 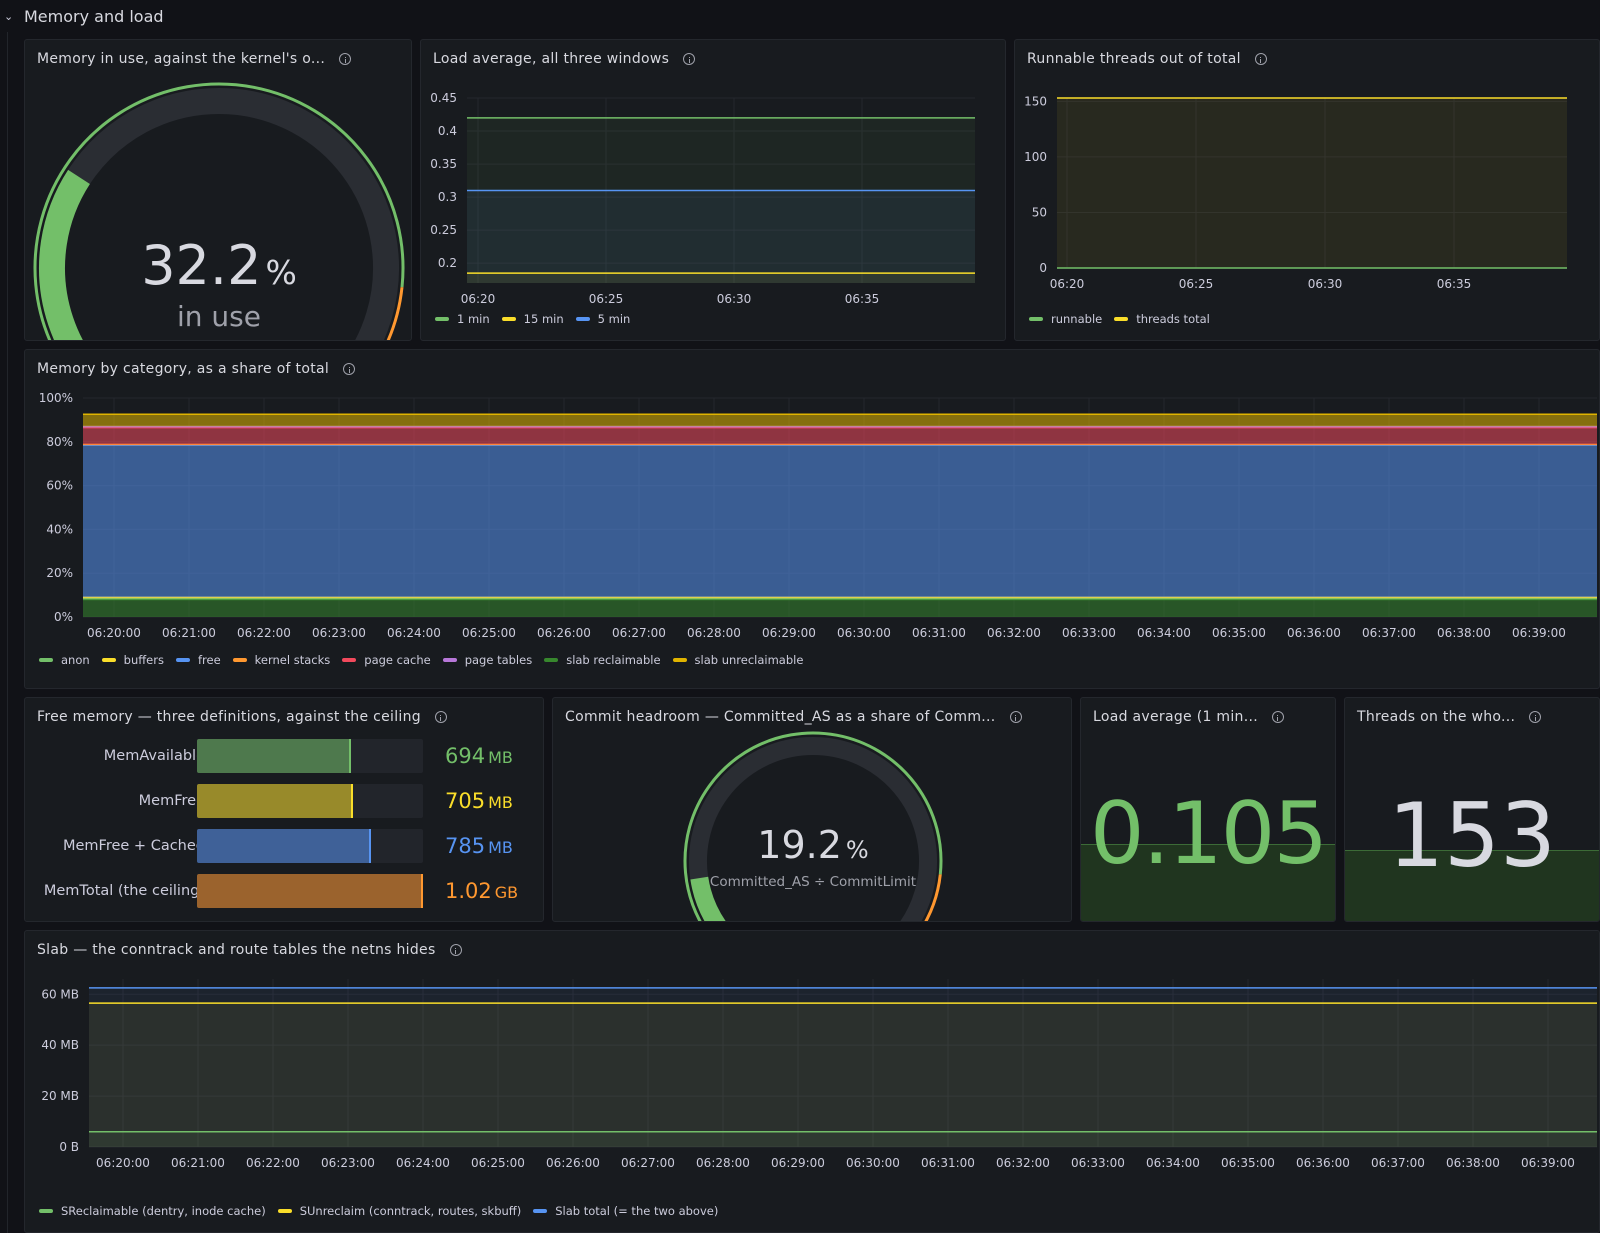 What do you see at coordinates (60, 994) in the screenshot?
I see `y-tick-label: 60 MB` at bounding box center [60, 994].